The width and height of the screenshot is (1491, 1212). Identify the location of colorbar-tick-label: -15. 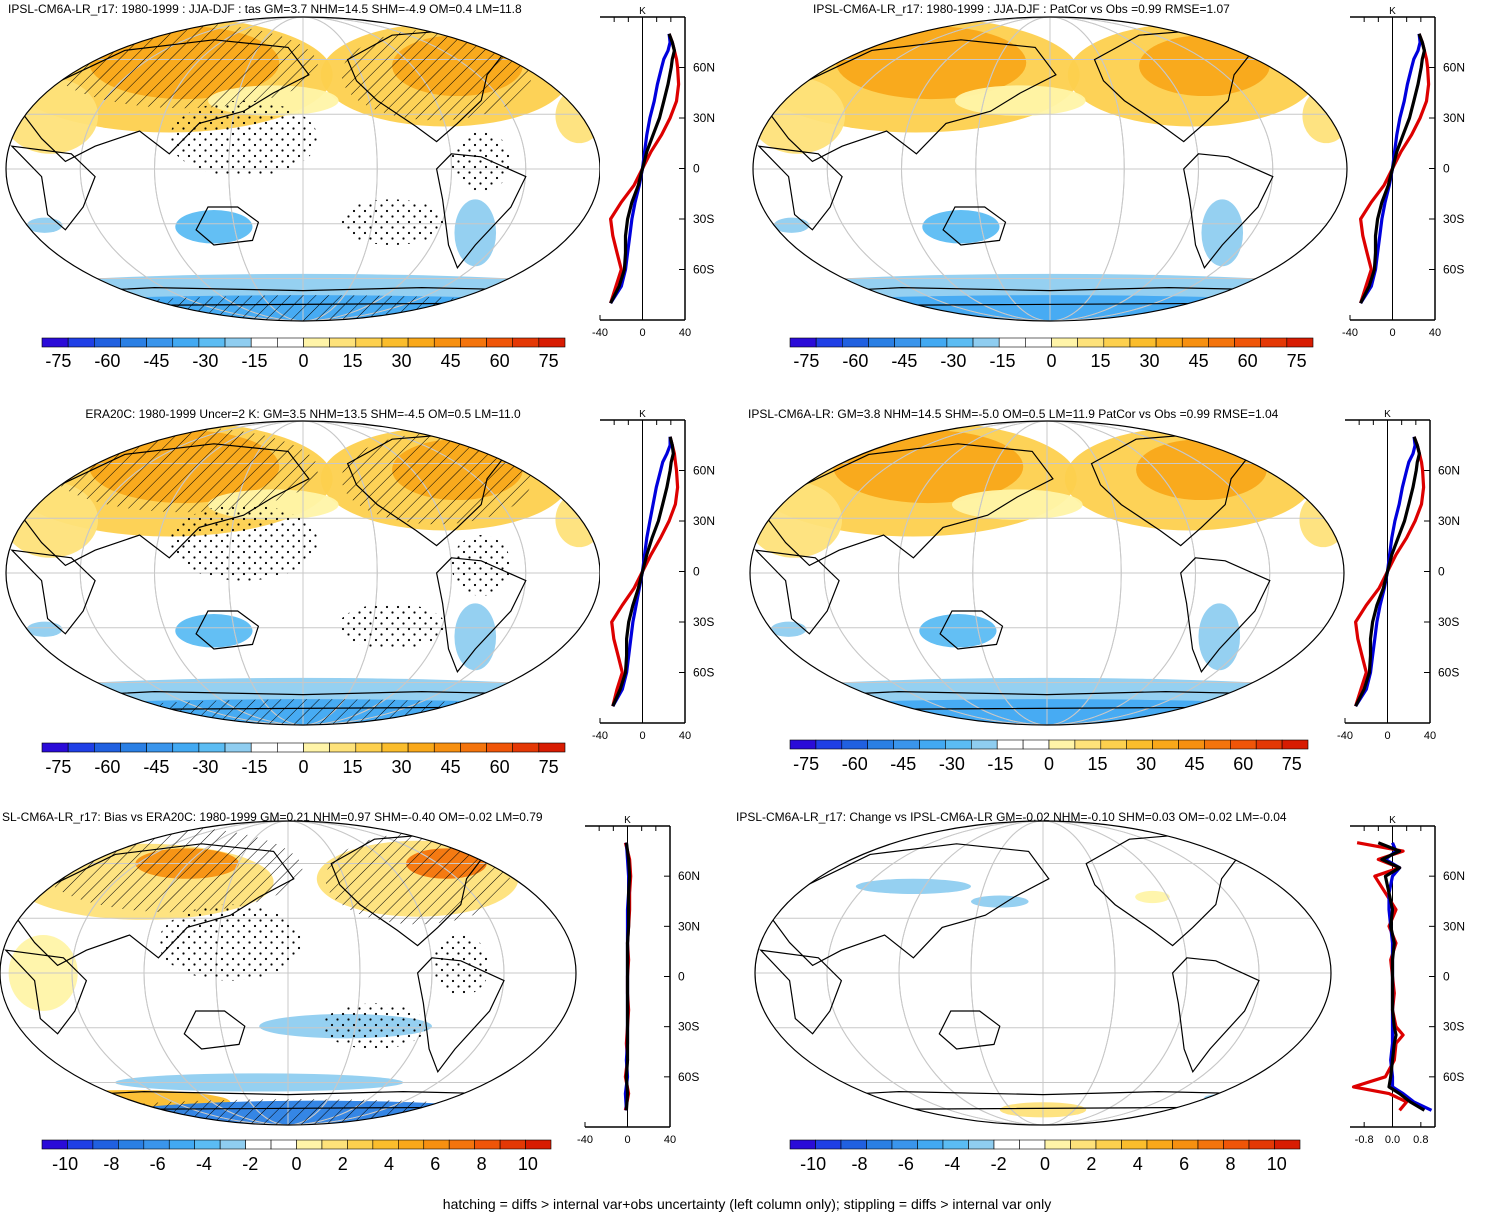
(1000, 764).